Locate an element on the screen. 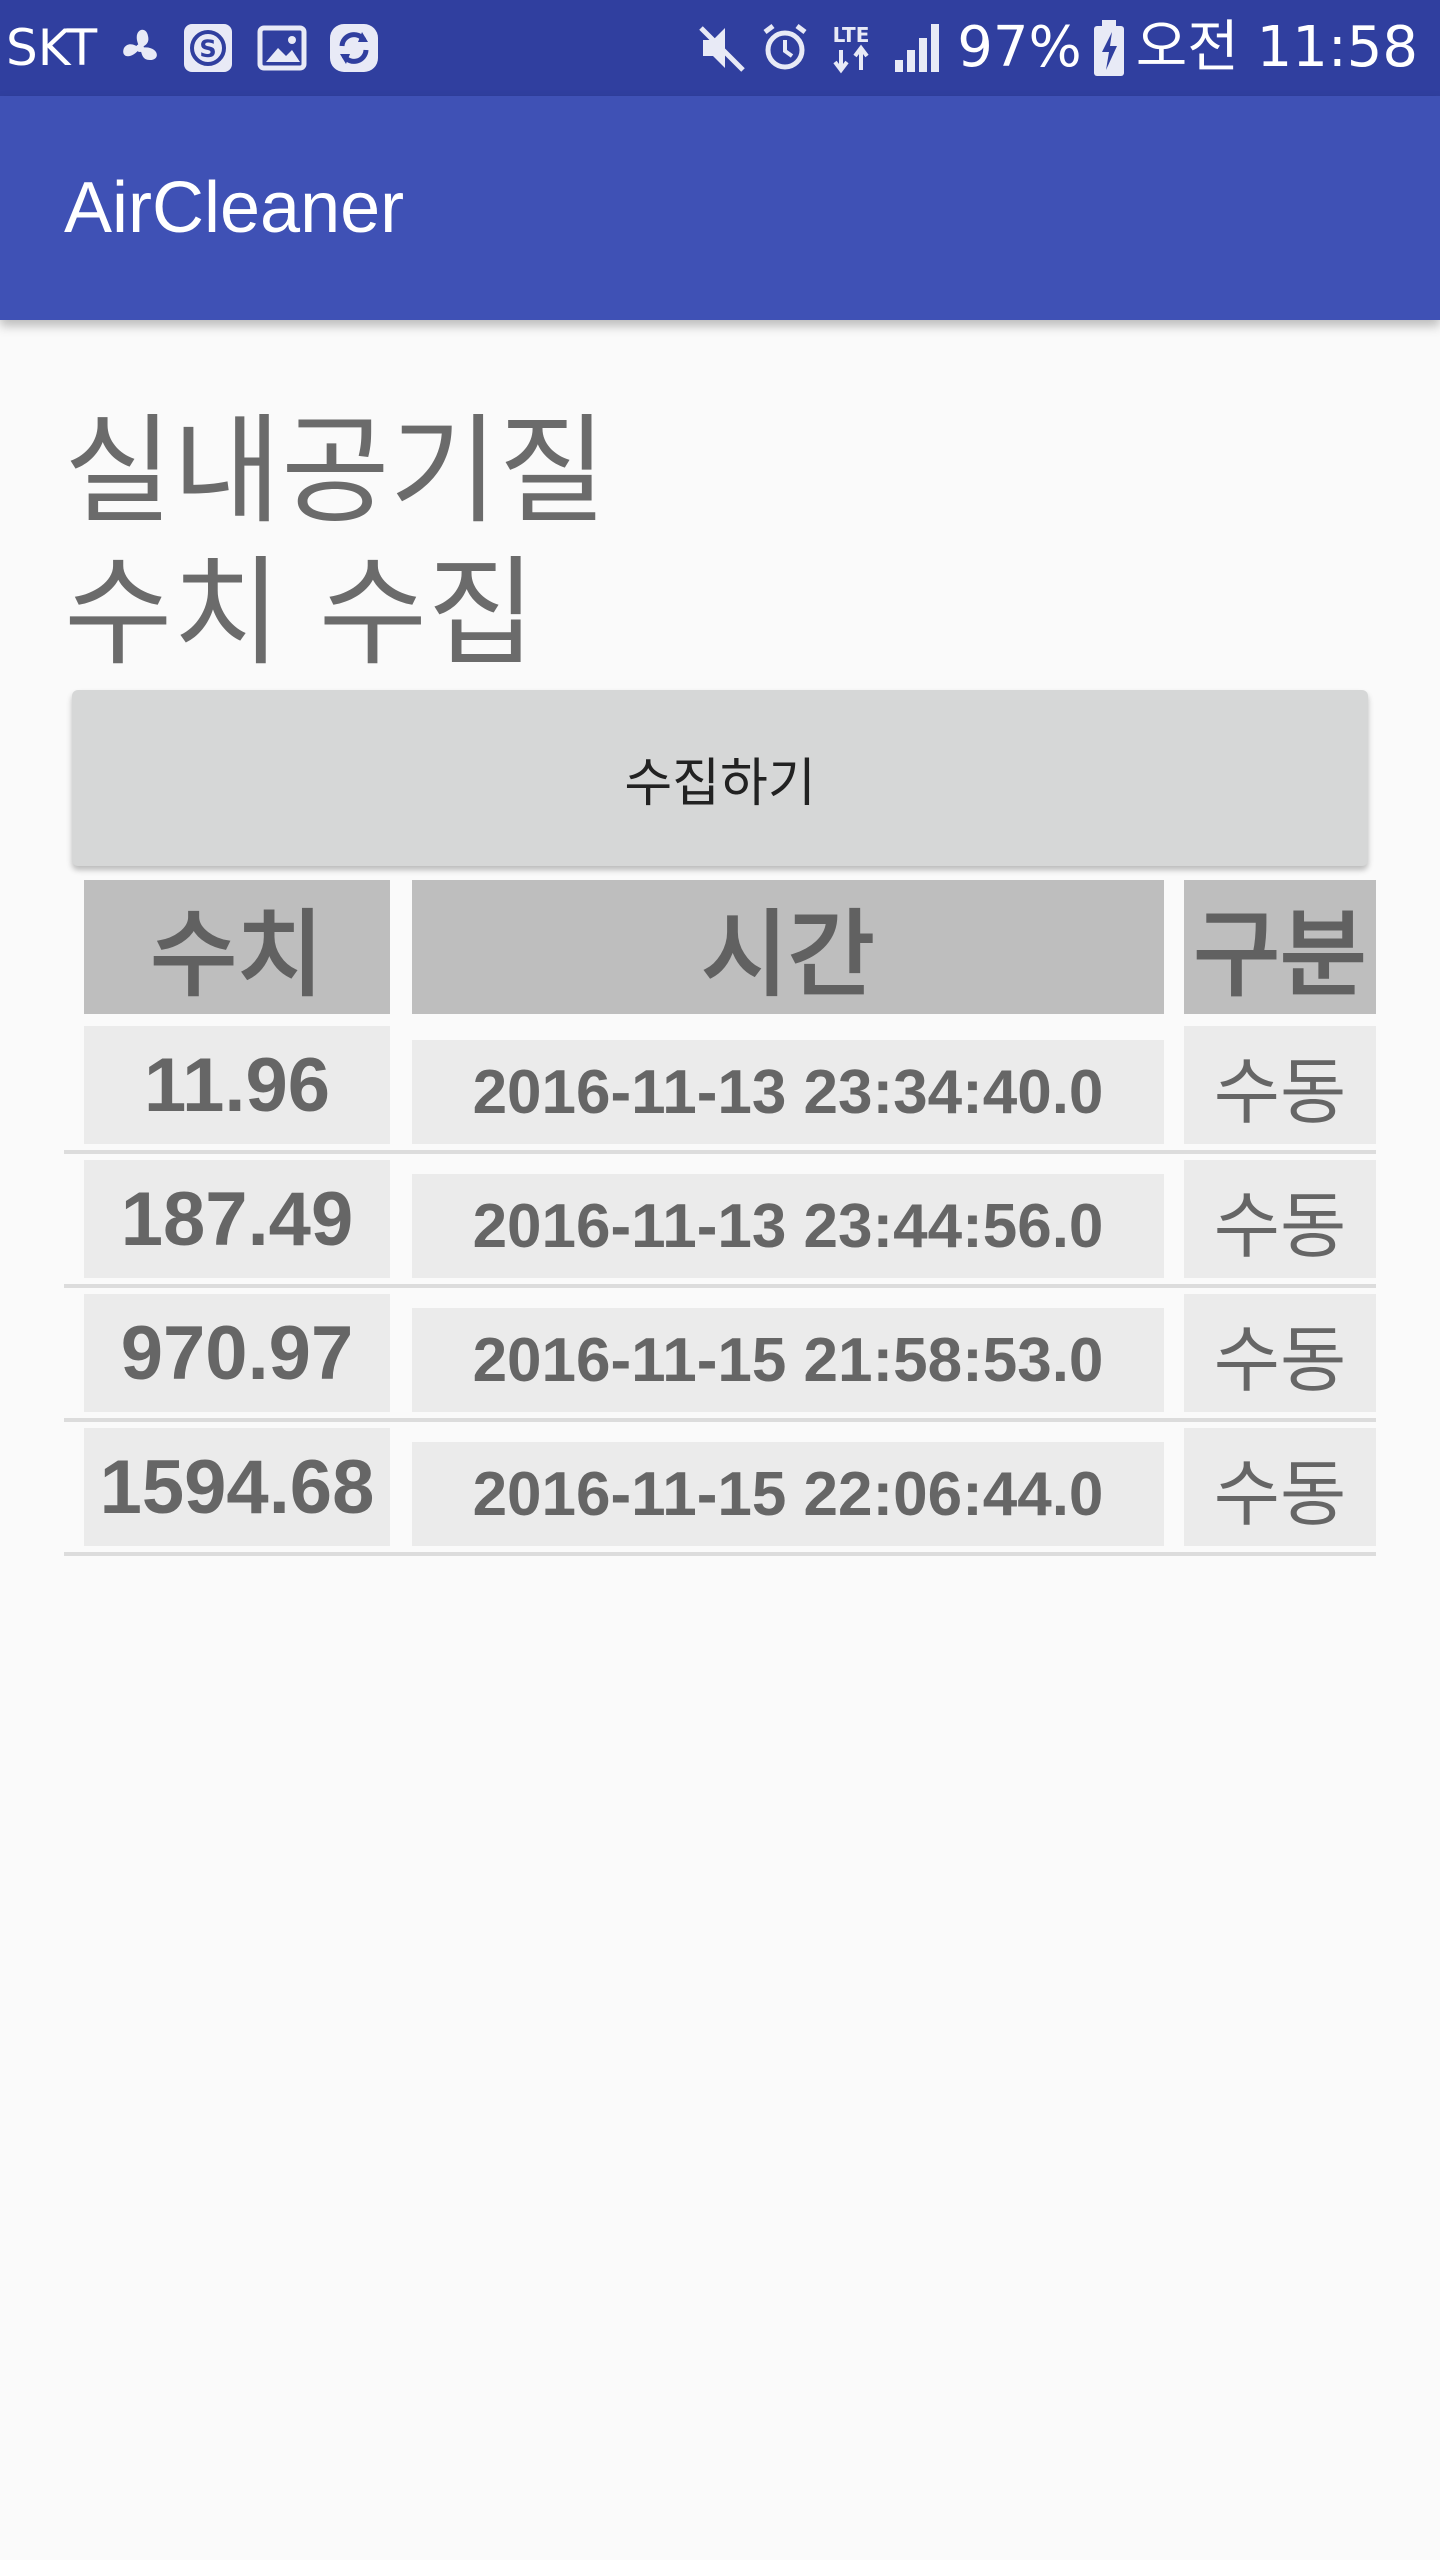  header-value: 수치 is located at coordinates (237, 947).